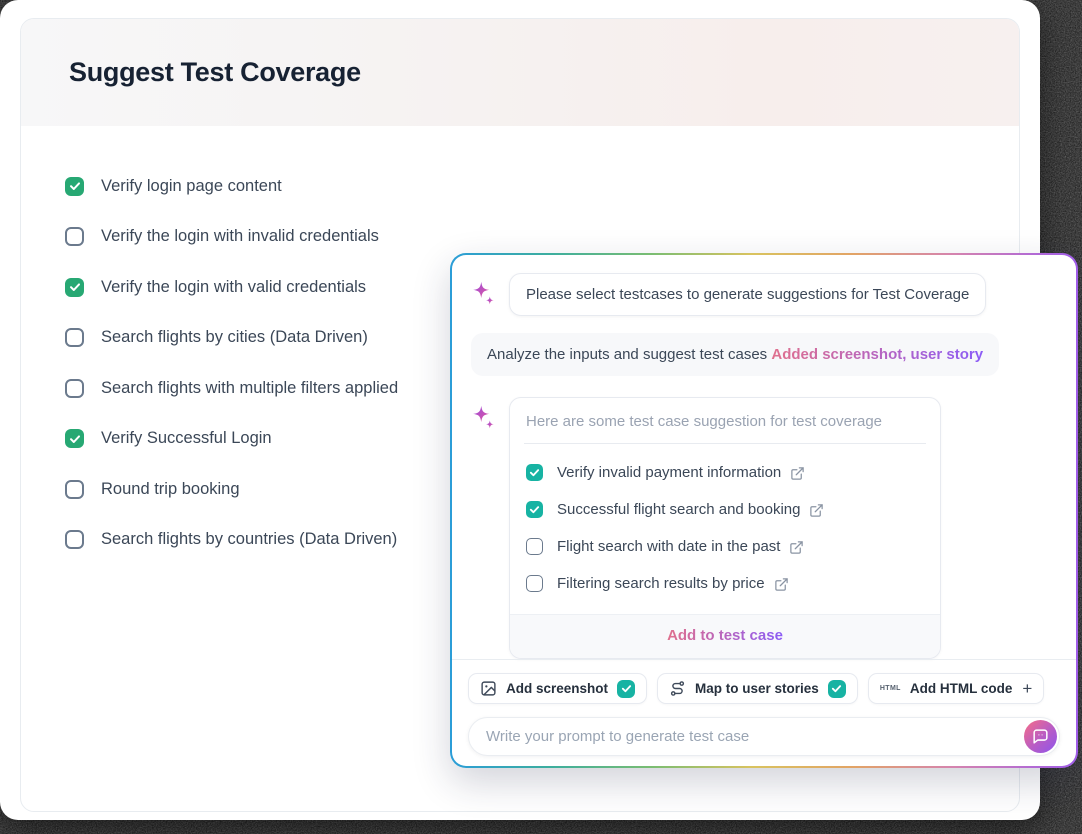 Image resolution: width=1082 pixels, height=834 pixels. I want to click on send-prompt-button, so click(1040, 736).